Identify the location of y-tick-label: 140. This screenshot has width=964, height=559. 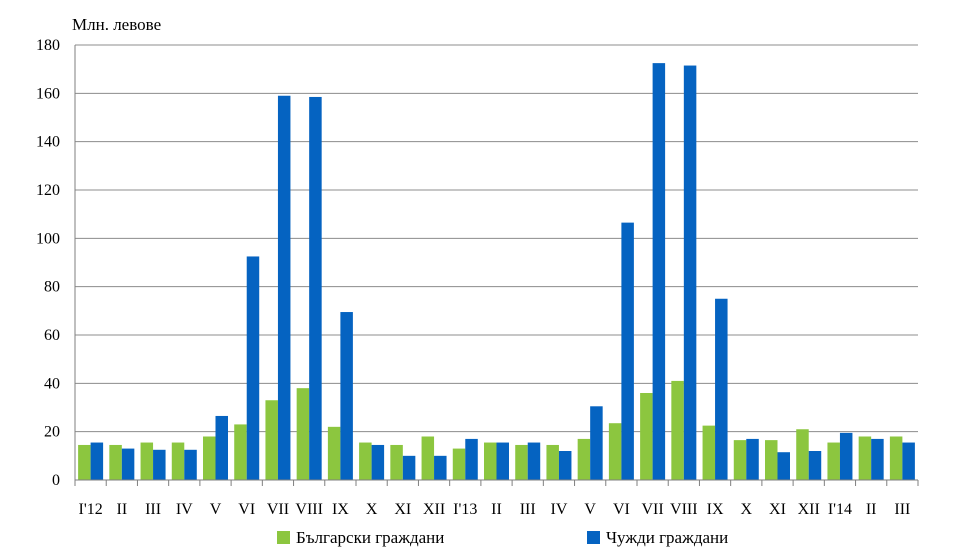
(48, 142).